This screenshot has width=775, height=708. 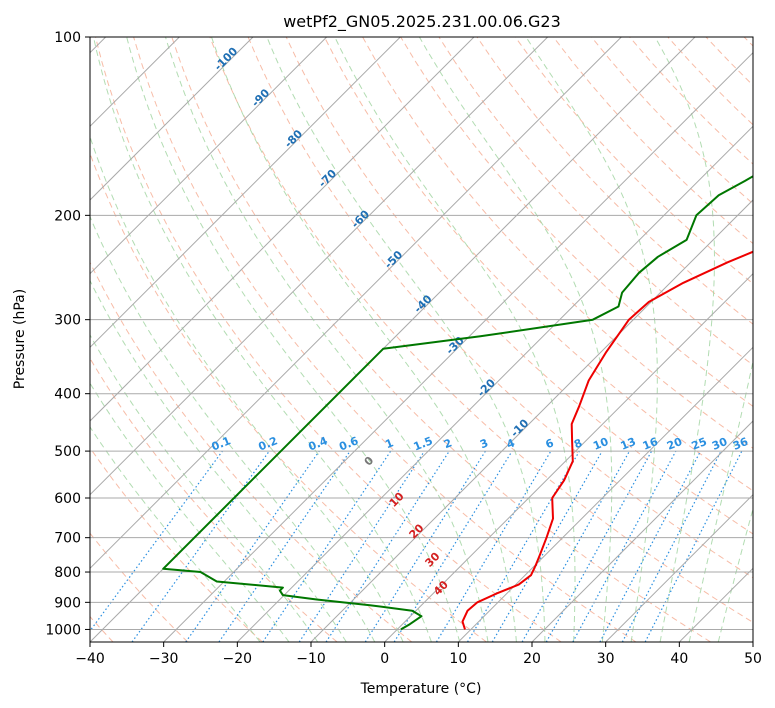 What do you see at coordinates (164, 659) in the screenshot?
I see `x-tick-label: −30` at bounding box center [164, 659].